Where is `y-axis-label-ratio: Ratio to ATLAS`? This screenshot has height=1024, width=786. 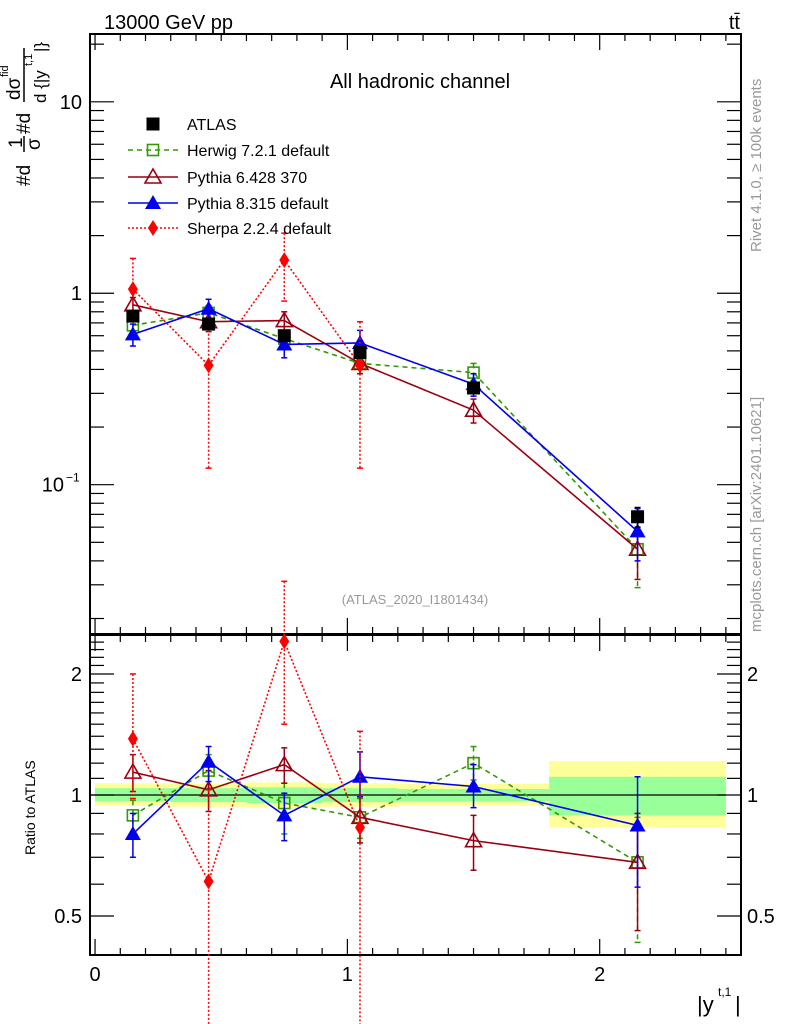 y-axis-label-ratio: Ratio to ATLAS is located at coordinates (30, 807).